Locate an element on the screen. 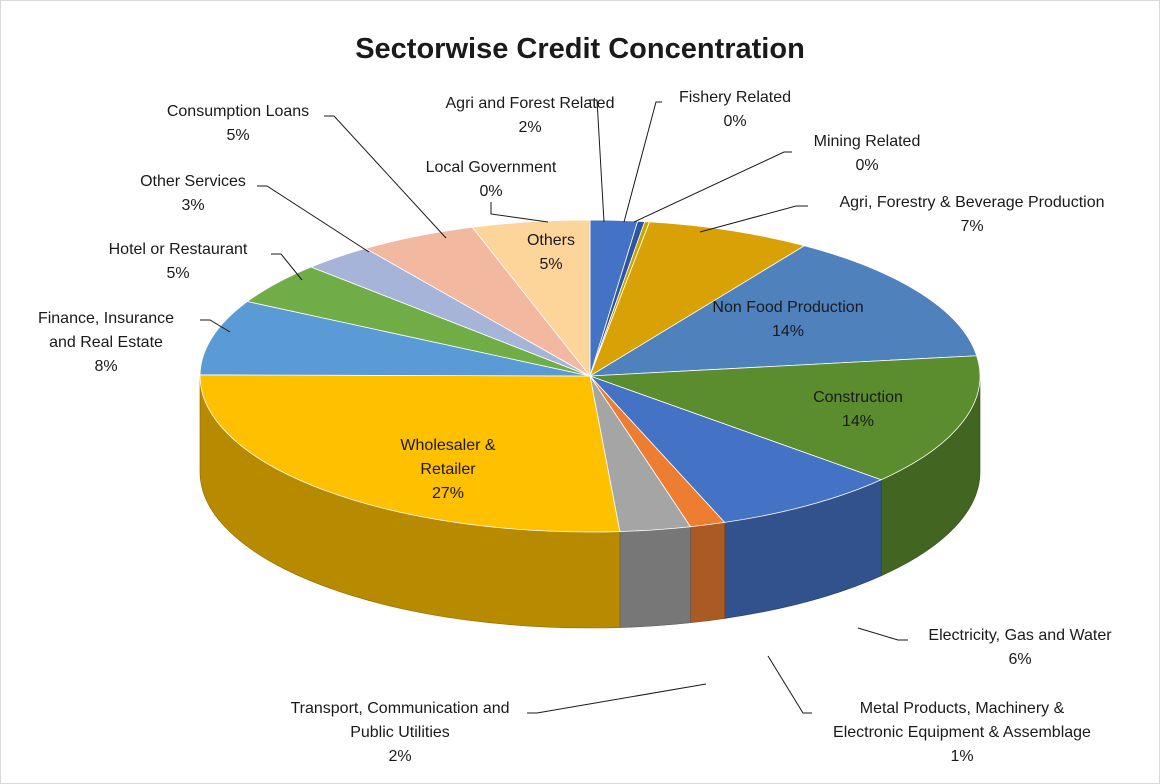  data-label-5: Construction 14% is located at coordinates (858, 409).